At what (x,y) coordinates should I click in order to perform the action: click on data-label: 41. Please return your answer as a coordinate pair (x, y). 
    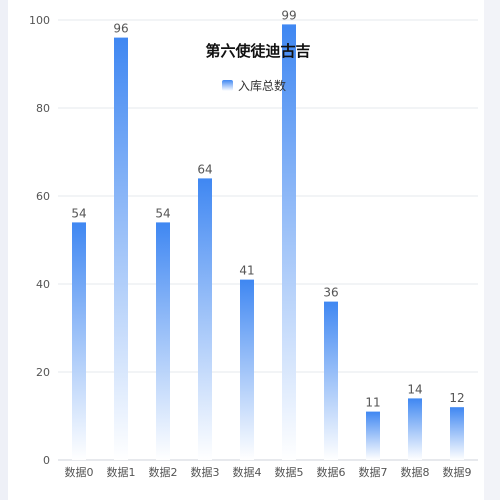
    Looking at the image, I should click on (246, 271).